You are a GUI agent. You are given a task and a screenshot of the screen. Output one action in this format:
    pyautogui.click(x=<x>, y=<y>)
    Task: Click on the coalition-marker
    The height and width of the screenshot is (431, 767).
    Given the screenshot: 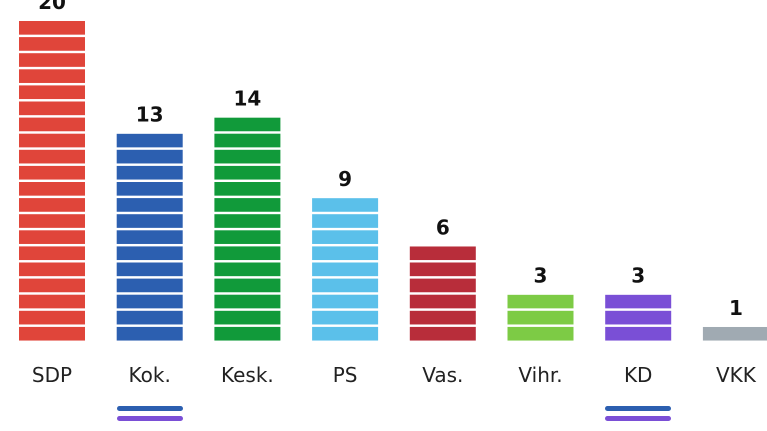 What is the action you would take?
    pyautogui.click(x=394, y=413)
    